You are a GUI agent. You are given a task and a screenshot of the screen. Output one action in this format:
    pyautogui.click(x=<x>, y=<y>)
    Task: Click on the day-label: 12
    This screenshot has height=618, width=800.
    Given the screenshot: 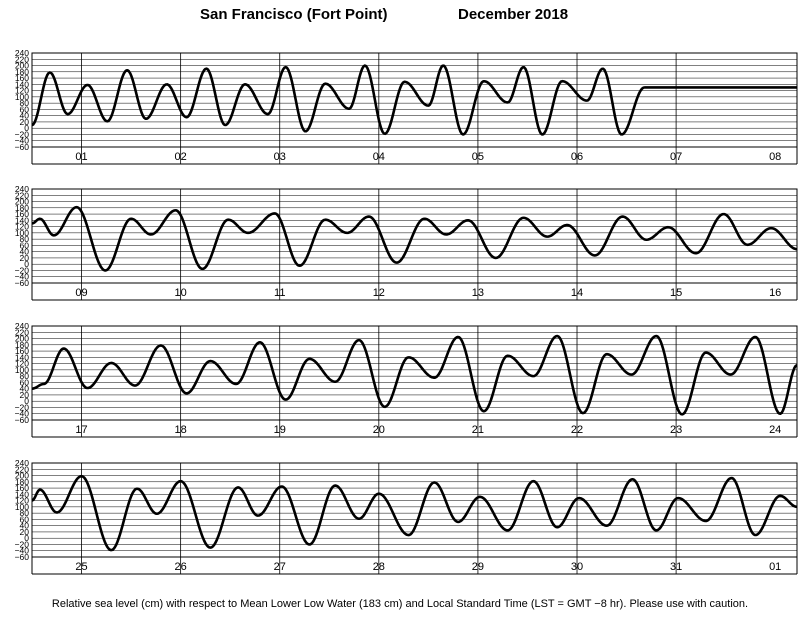 What is the action you would take?
    pyautogui.click(x=379, y=293)
    